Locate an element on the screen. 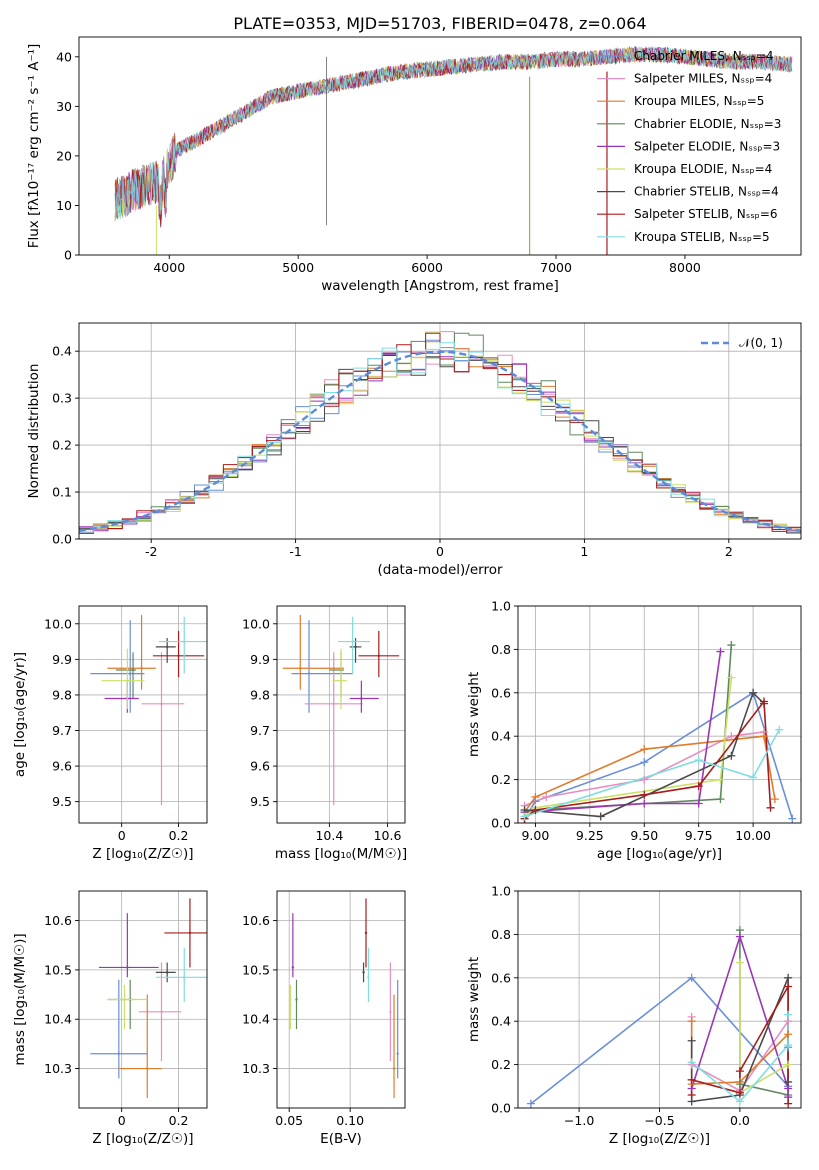  y-tick-label: 0.0 is located at coordinates (501, 1108).